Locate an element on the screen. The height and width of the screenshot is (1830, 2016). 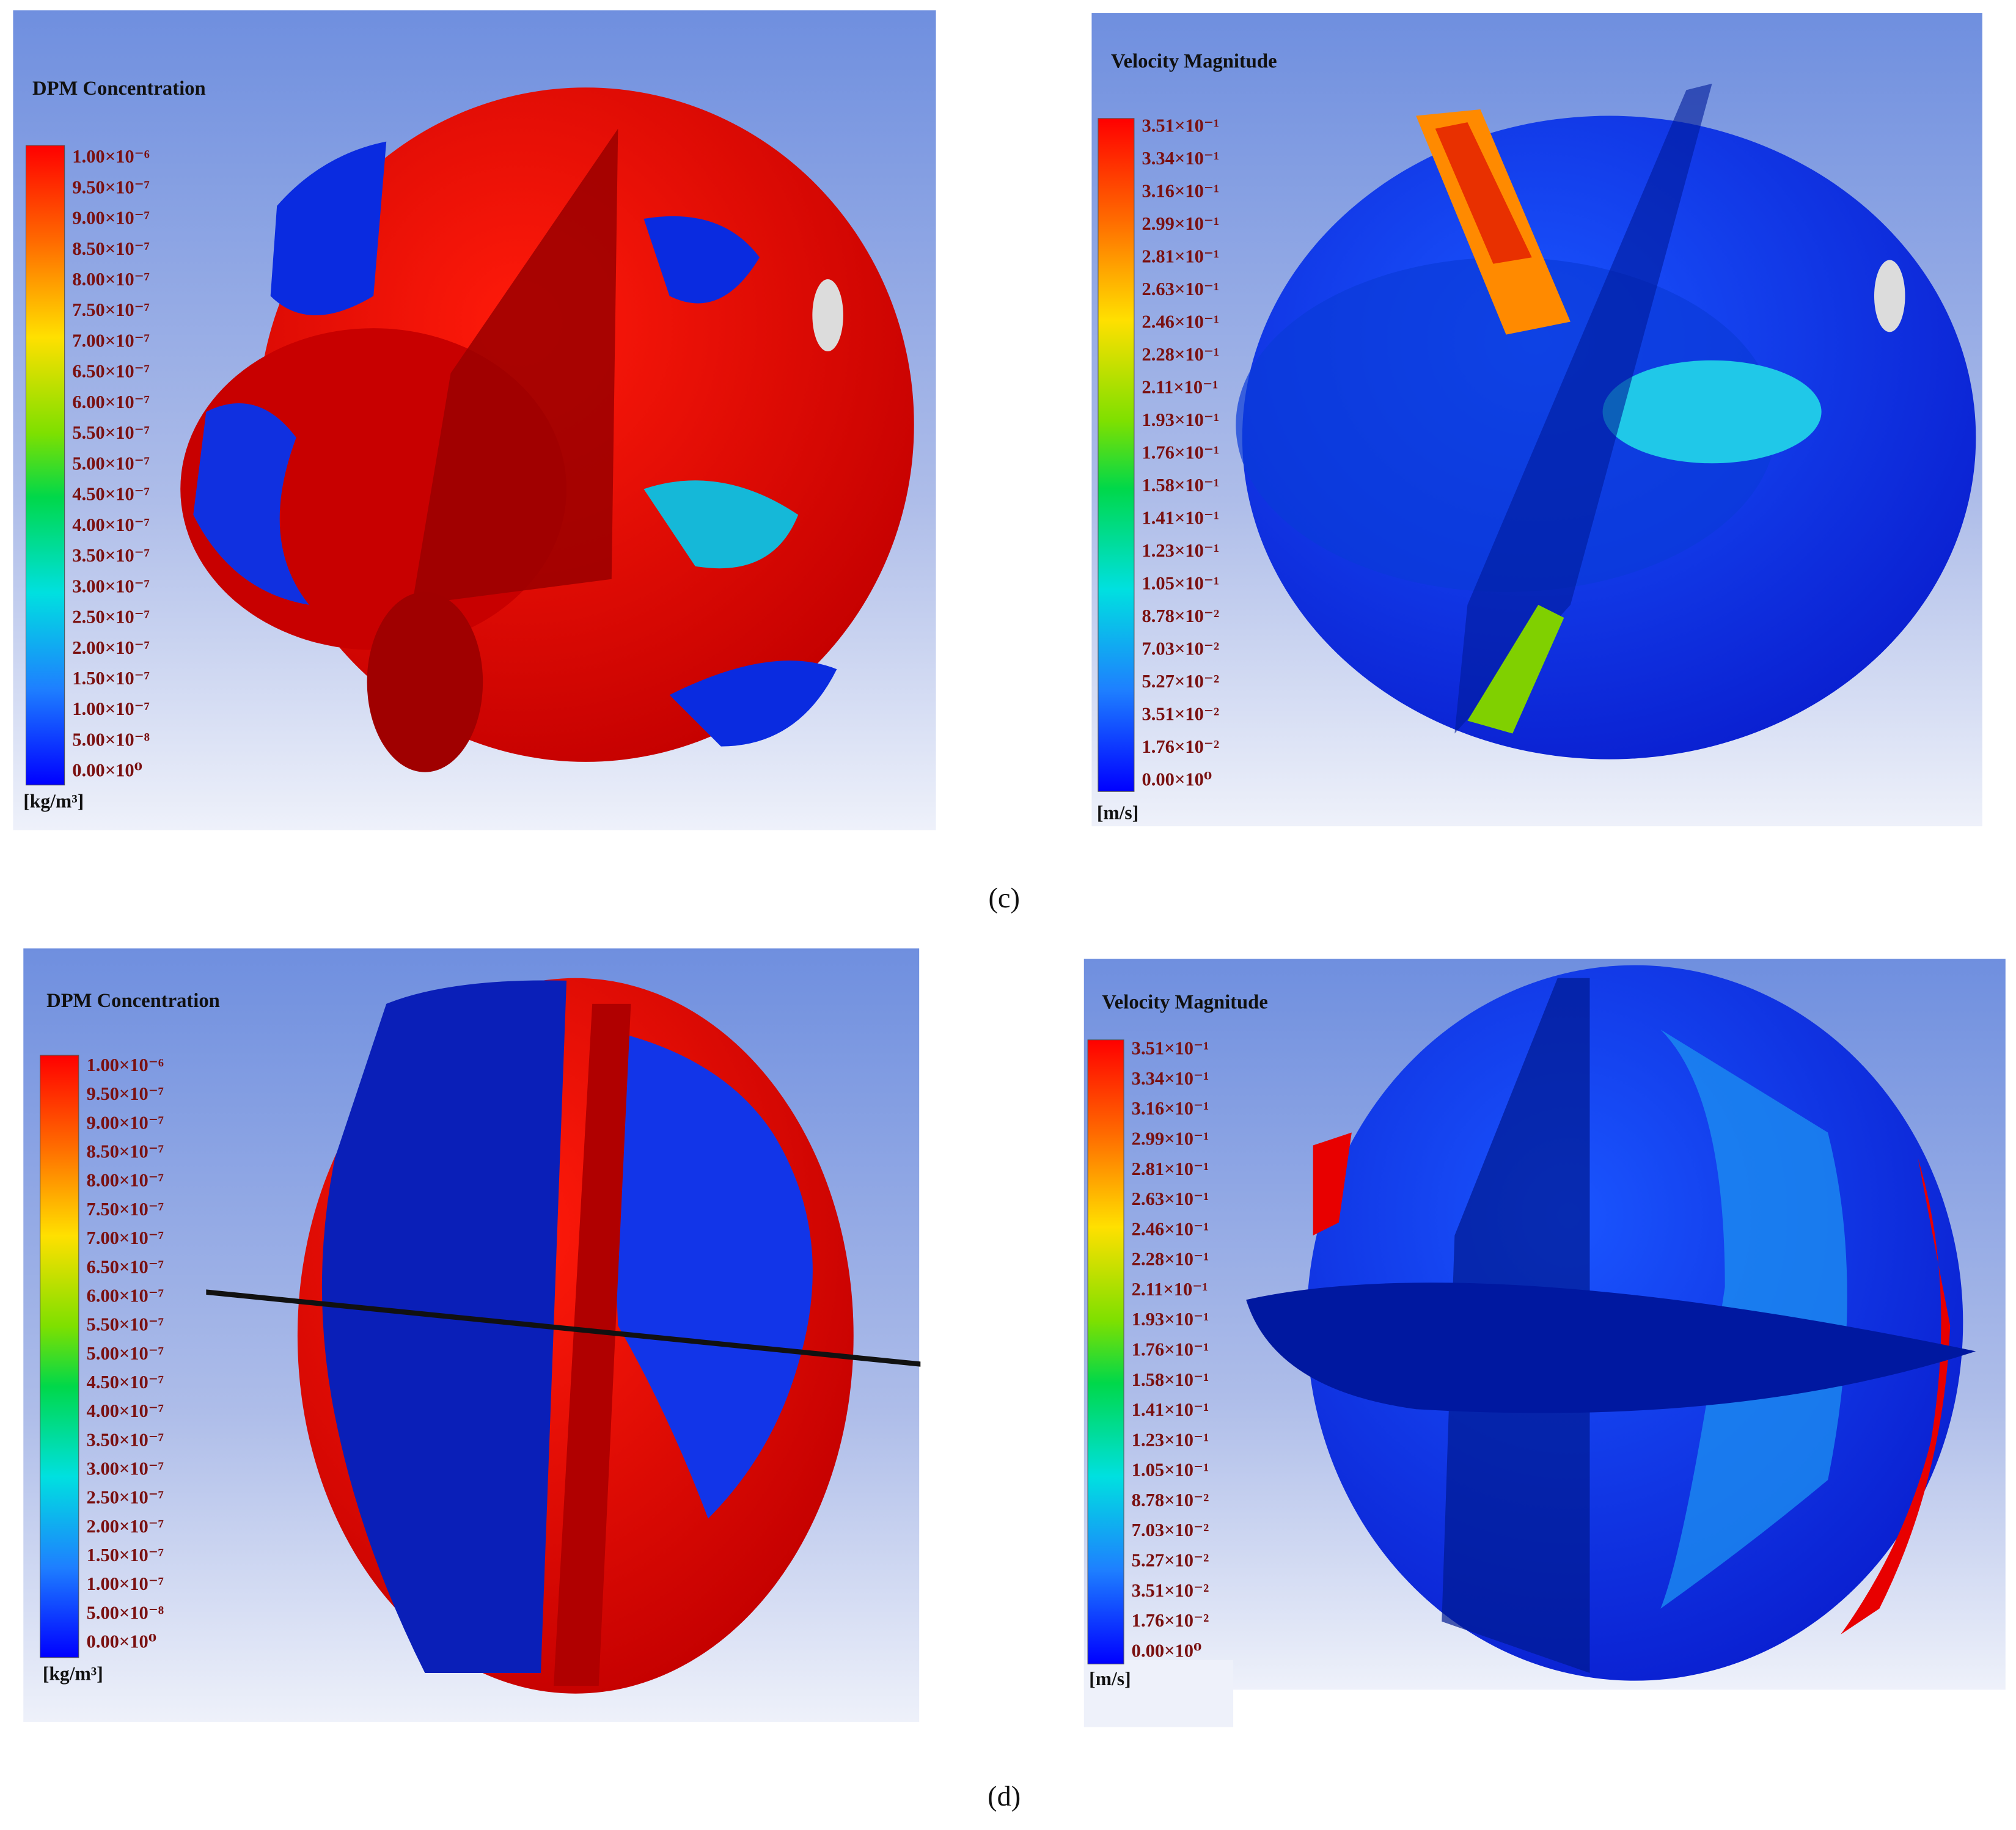
panel-background is located at coordinates (1158, 1693).